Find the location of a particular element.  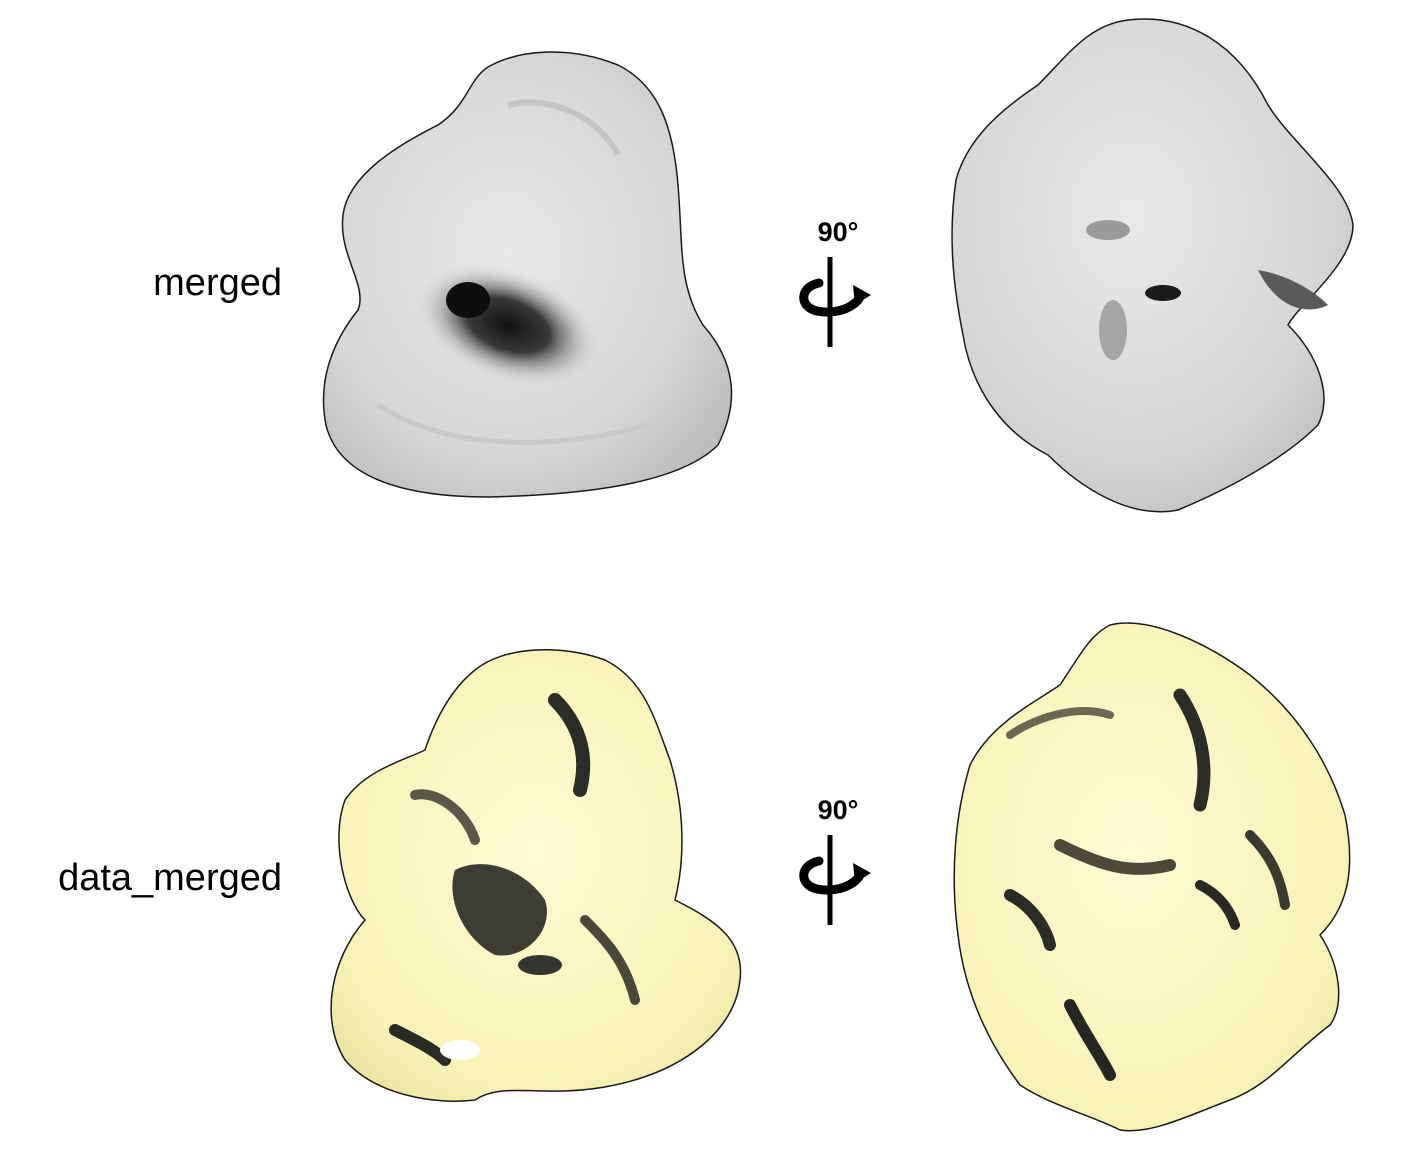

rotation-label-bottom: 90° is located at coordinates (838, 810).